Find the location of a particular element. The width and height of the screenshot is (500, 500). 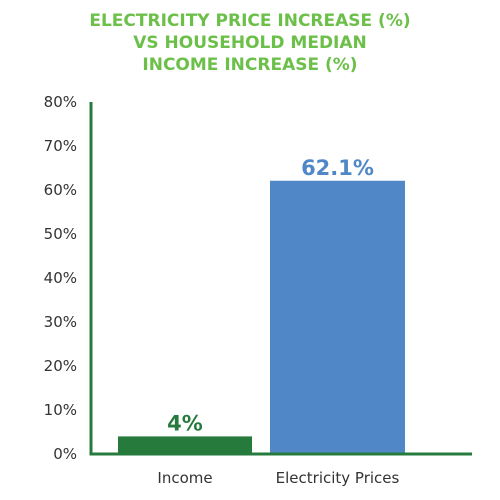

chart-title-line-3: INCOME INCREASE (%) is located at coordinates (250, 65).